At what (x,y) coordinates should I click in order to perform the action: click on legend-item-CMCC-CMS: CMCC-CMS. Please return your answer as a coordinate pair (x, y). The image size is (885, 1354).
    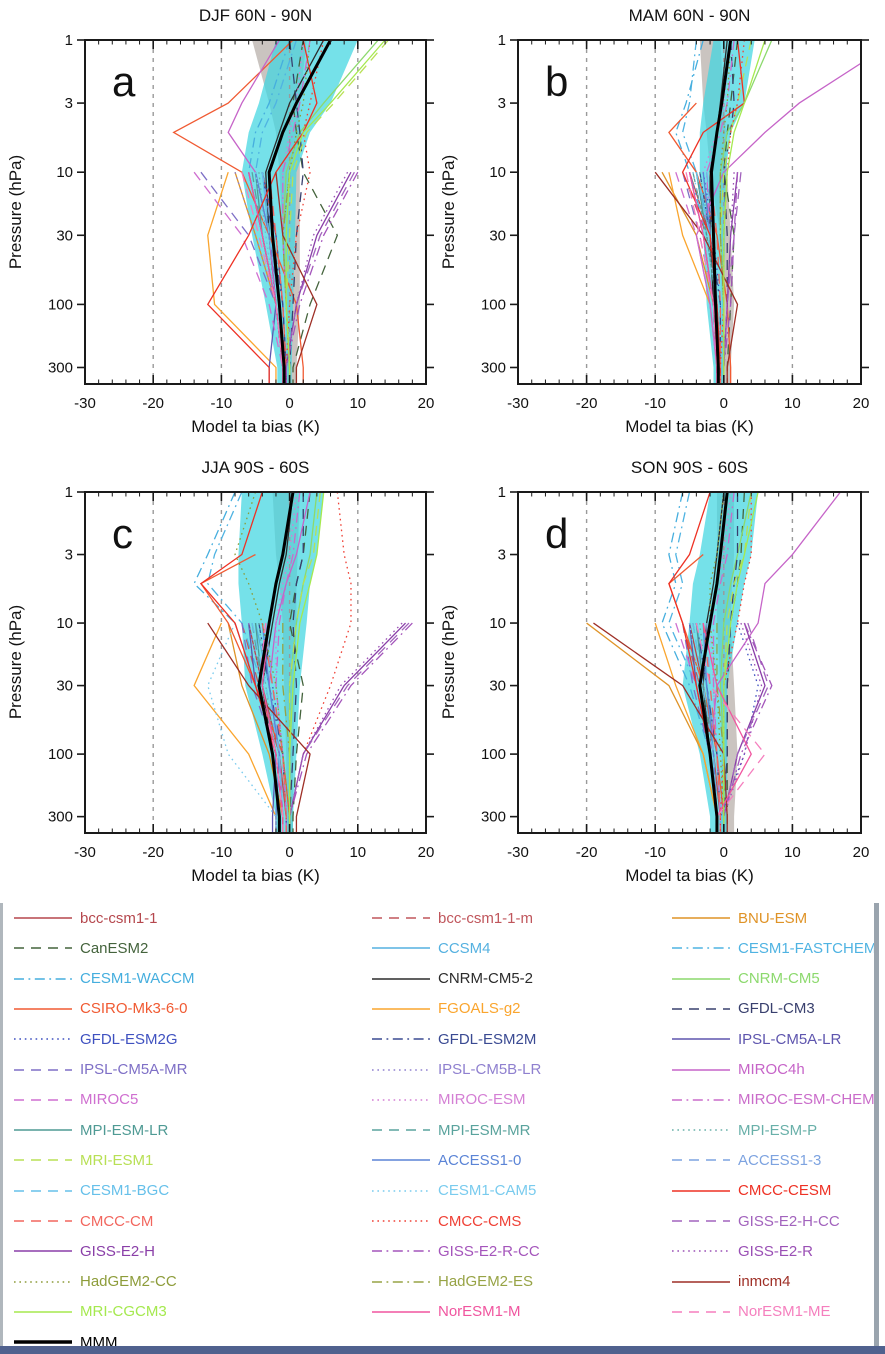
    Looking at the image, I should click on (446, 1221).